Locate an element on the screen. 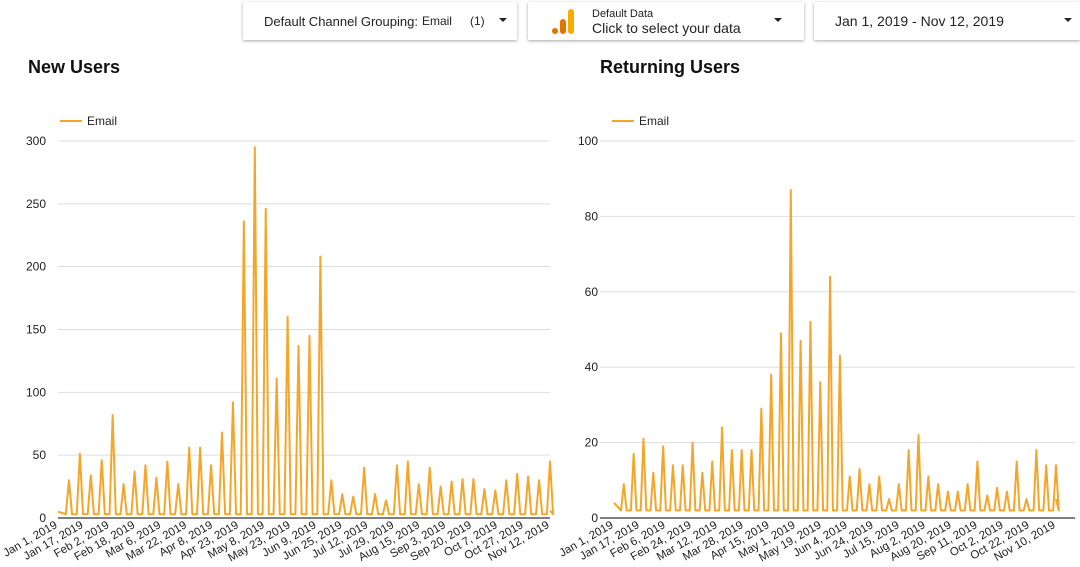  filter-value: Email is located at coordinates (436, 21).